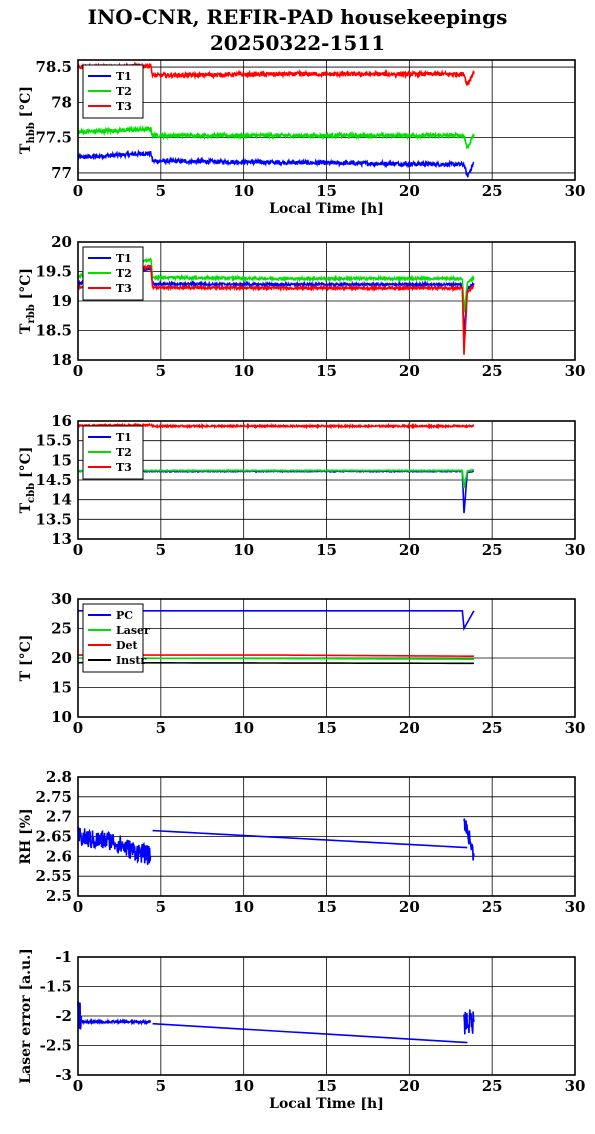  I want to click on series-line-instr, so click(275, 663).